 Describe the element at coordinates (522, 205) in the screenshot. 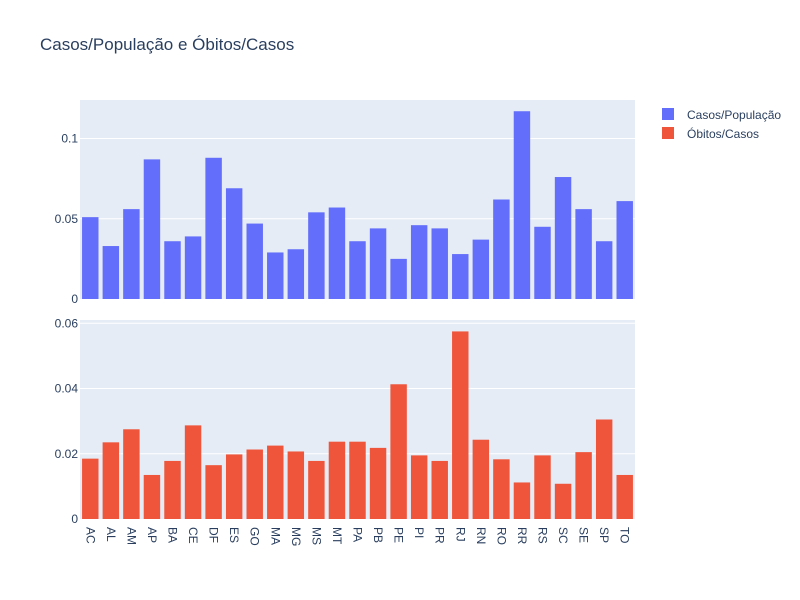

I see `top-bar-rr` at that location.